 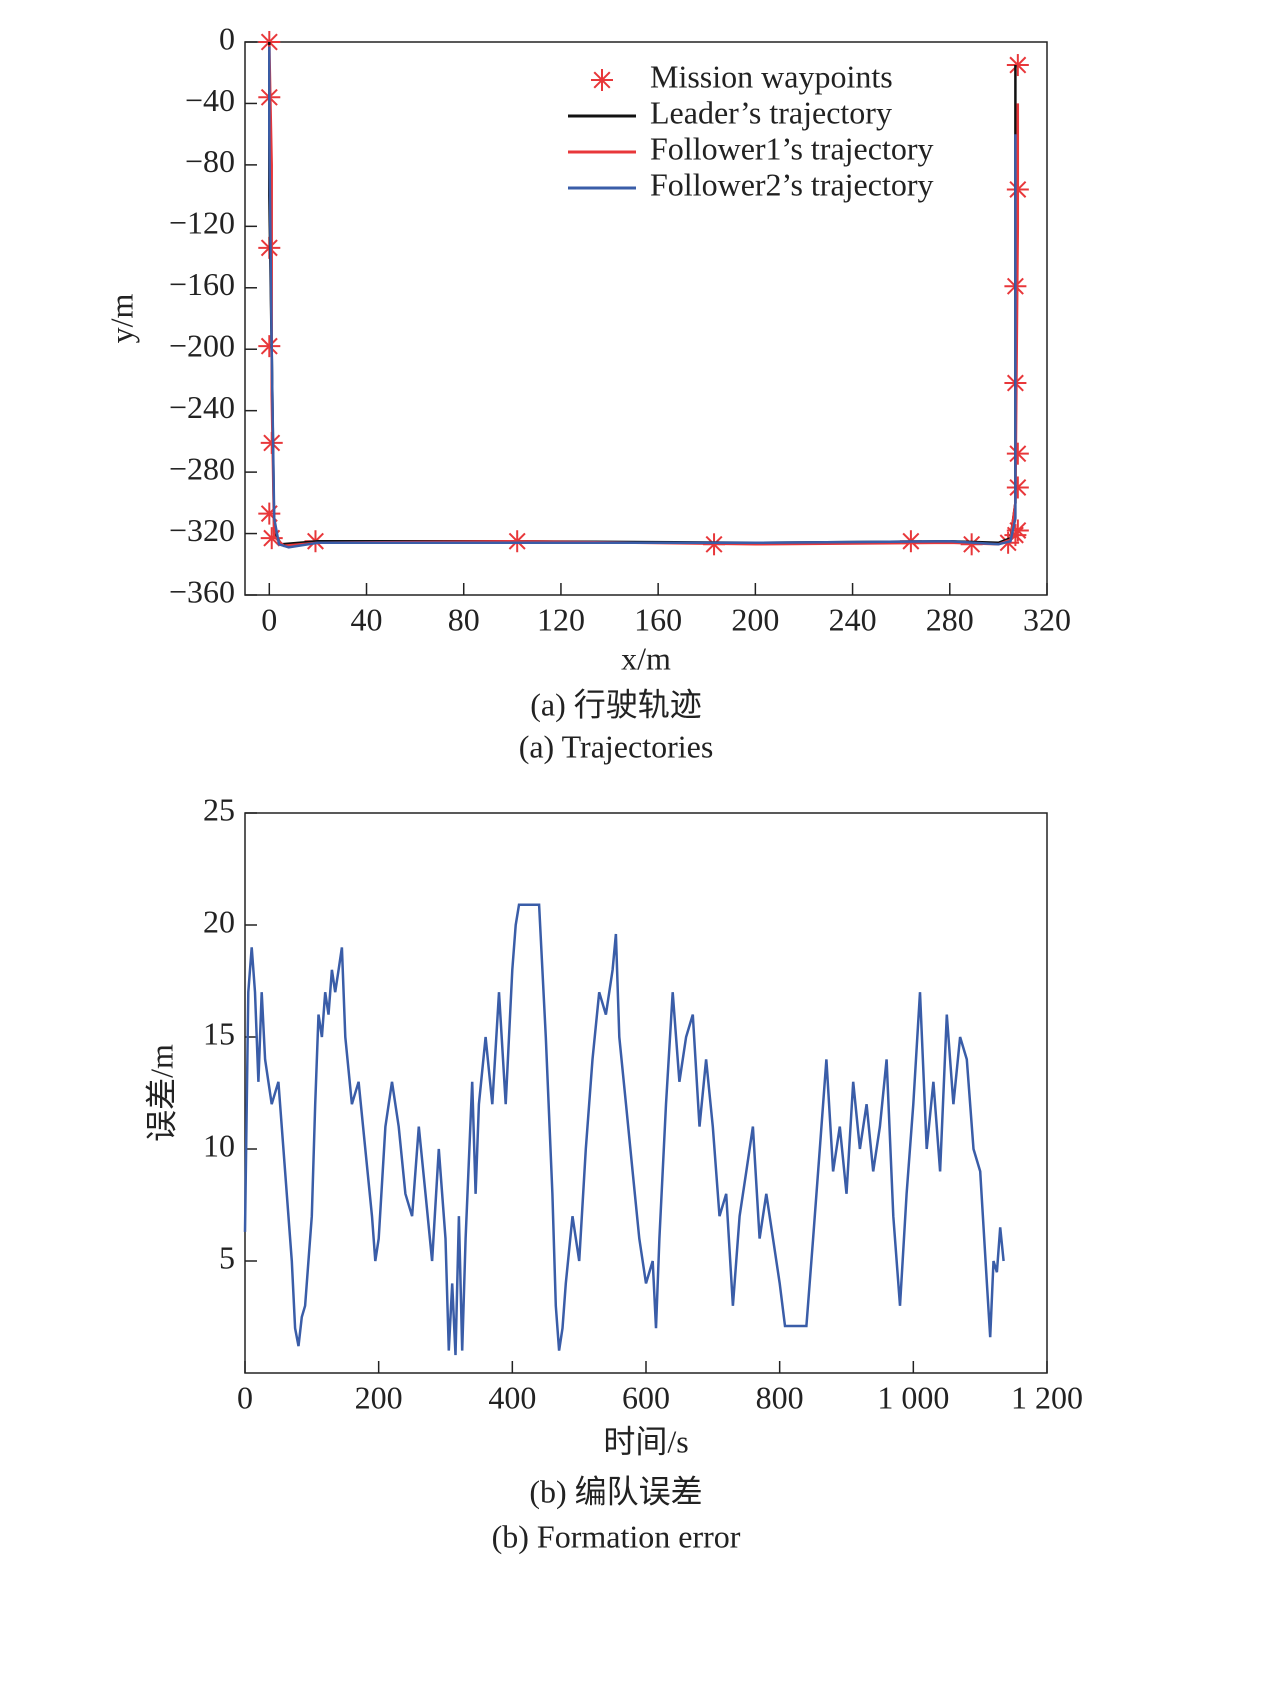 What do you see at coordinates (202, 407) in the screenshot?
I see `y-tick-label: −240` at bounding box center [202, 407].